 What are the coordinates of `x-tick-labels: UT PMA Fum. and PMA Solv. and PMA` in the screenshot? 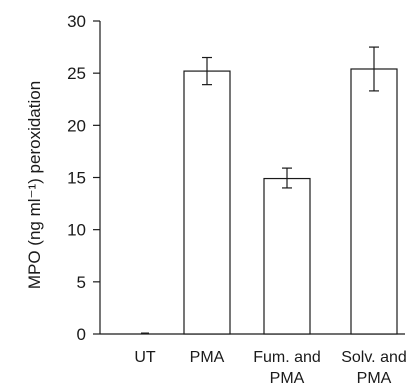 It's located at (270, 368).